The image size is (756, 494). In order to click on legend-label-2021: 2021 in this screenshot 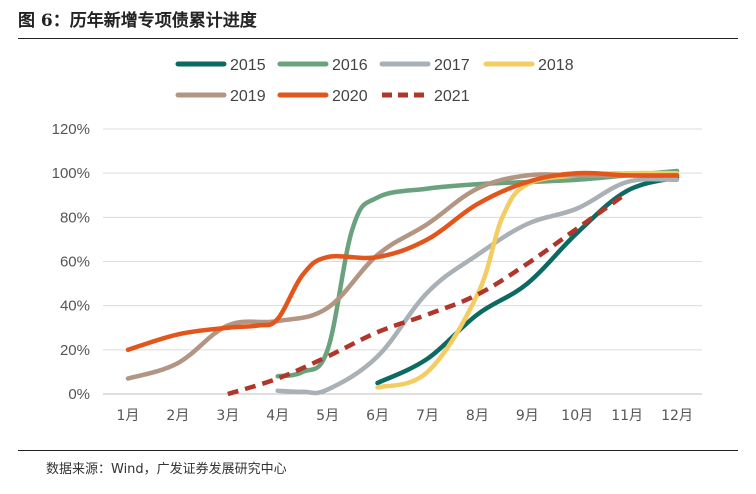, I will do `click(452, 96)`.